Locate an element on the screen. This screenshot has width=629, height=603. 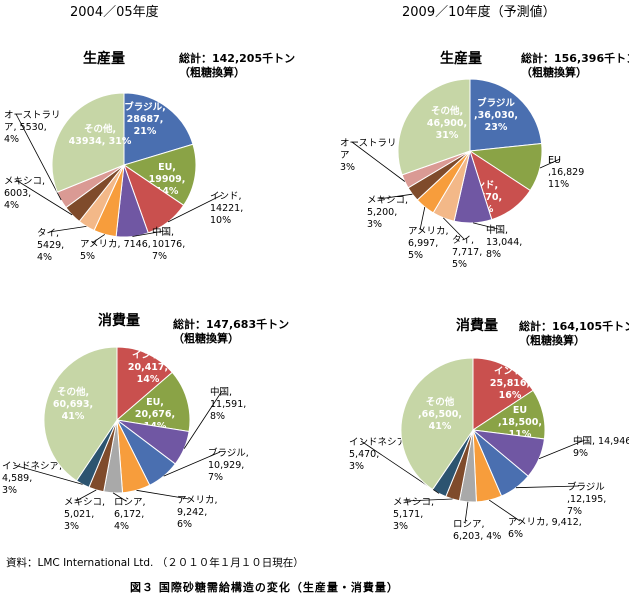
slice-label: メキシコ, 5,171, 3% is located at coordinates (413, 514).